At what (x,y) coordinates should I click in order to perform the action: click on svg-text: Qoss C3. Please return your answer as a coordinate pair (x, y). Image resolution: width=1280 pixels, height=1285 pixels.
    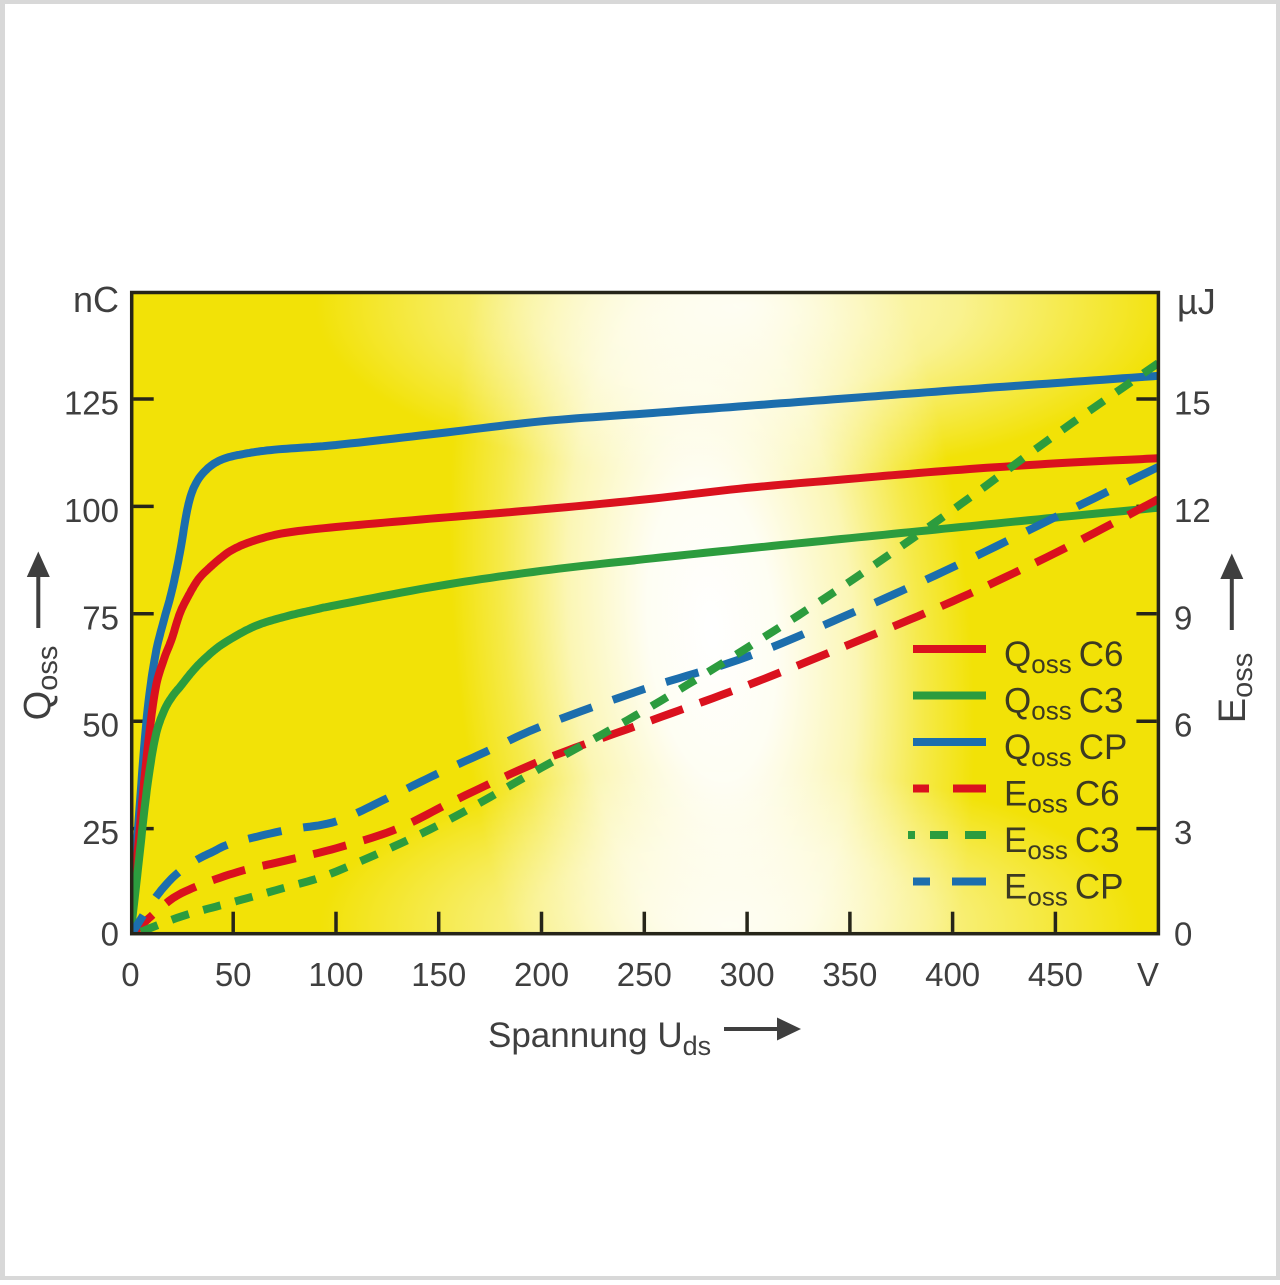
    Looking at the image, I should click on (1063, 704).